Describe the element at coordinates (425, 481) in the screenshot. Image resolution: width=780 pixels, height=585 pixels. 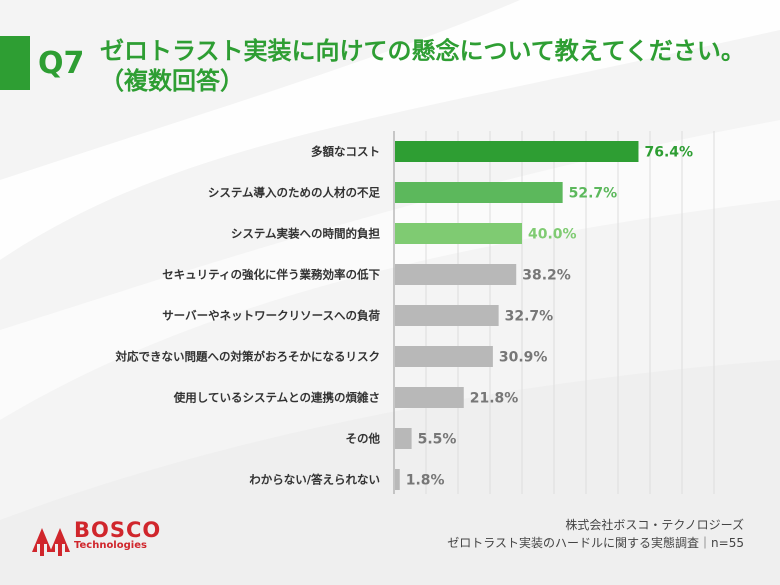
I see `value-label: 1.8%` at that location.